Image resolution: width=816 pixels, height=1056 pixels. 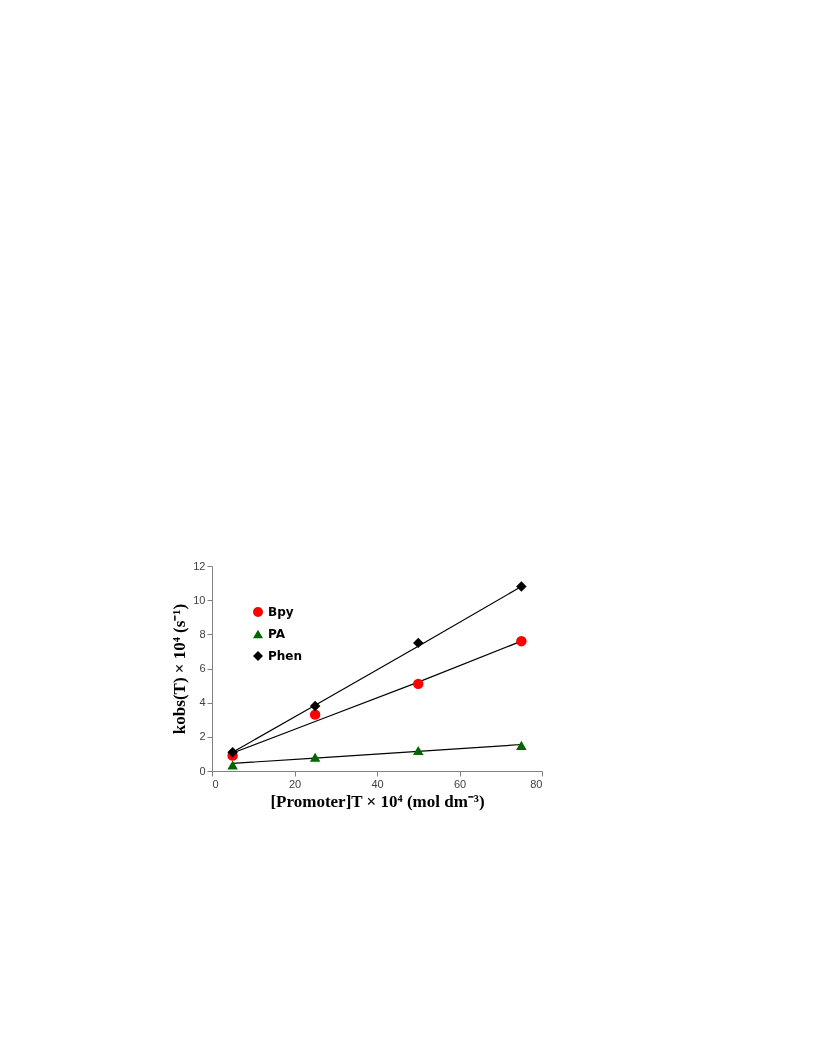 I want to click on legend-label: Phen, so click(x=285, y=656).